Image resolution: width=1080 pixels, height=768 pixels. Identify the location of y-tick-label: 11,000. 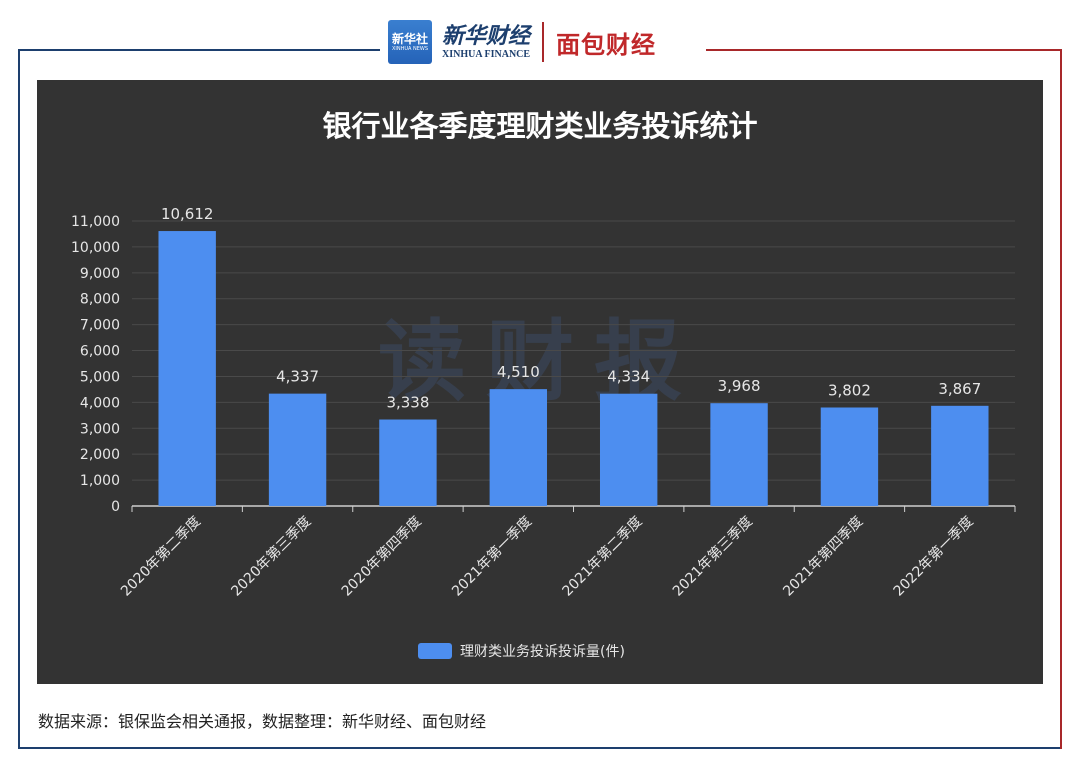
(95, 222).